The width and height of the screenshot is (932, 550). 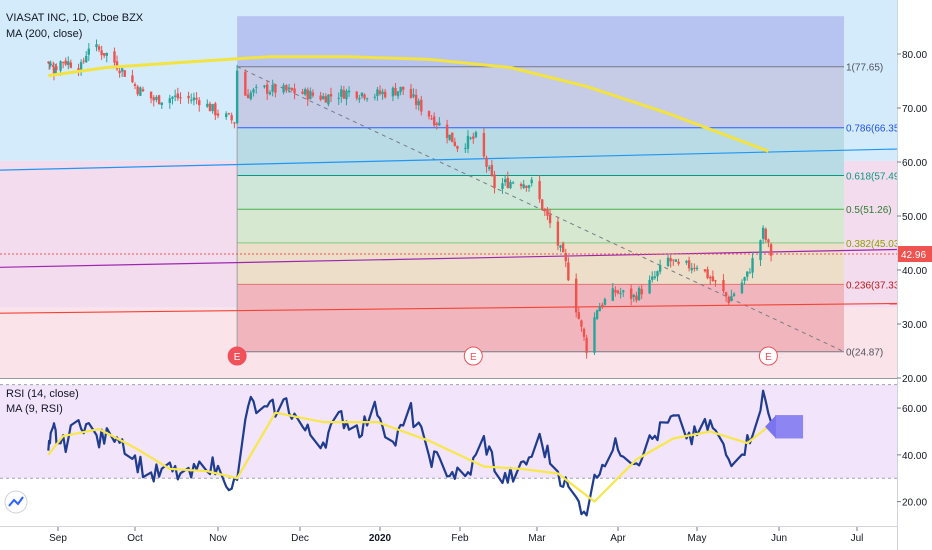 What do you see at coordinates (300, 538) in the screenshot?
I see `time-axis-label: Dec` at bounding box center [300, 538].